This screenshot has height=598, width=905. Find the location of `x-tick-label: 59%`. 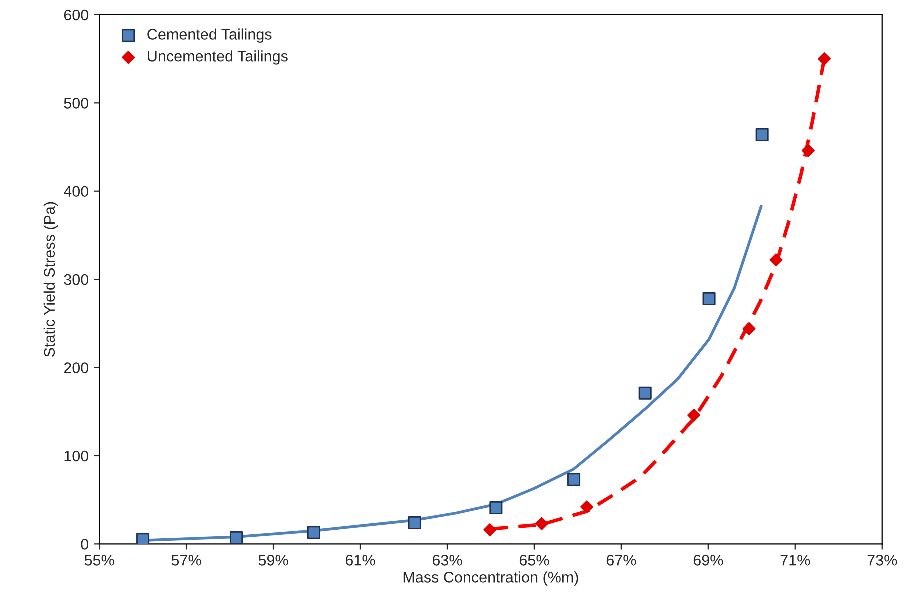

x-tick-label: 59% is located at coordinates (273, 560).